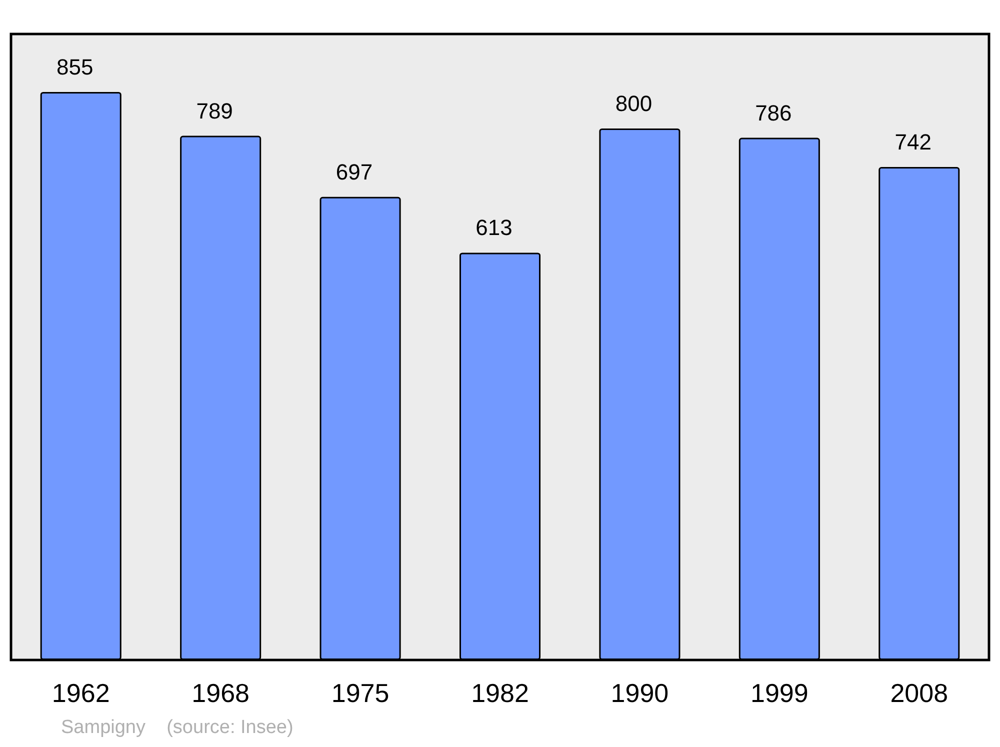  What do you see at coordinates (214, 111) in the screenshot?
I see `data-label: 789` at bounding box center [214, 111].